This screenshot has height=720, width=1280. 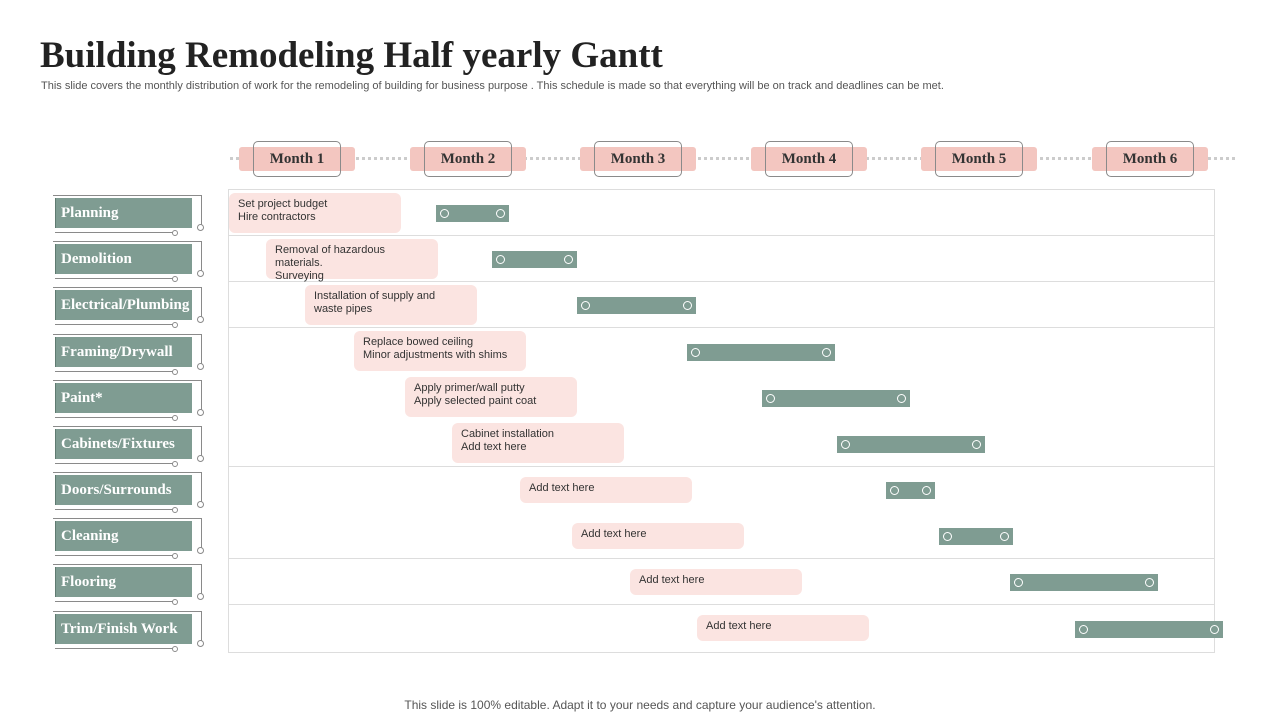 I want to click on gantt-bar-trim-finish-work, so click(x=1148, y=629).